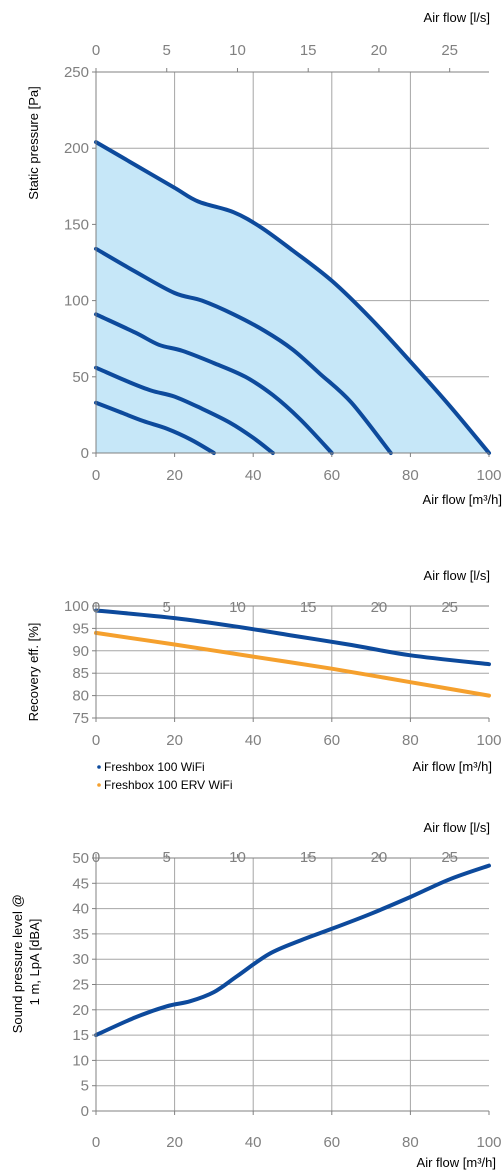 Image resolution: width=504 pixels, height=1175 pixels. I want to click on legend: Freshbox 100 WiFi Freshbox 100 ERV WiFi, so click(164, 776).